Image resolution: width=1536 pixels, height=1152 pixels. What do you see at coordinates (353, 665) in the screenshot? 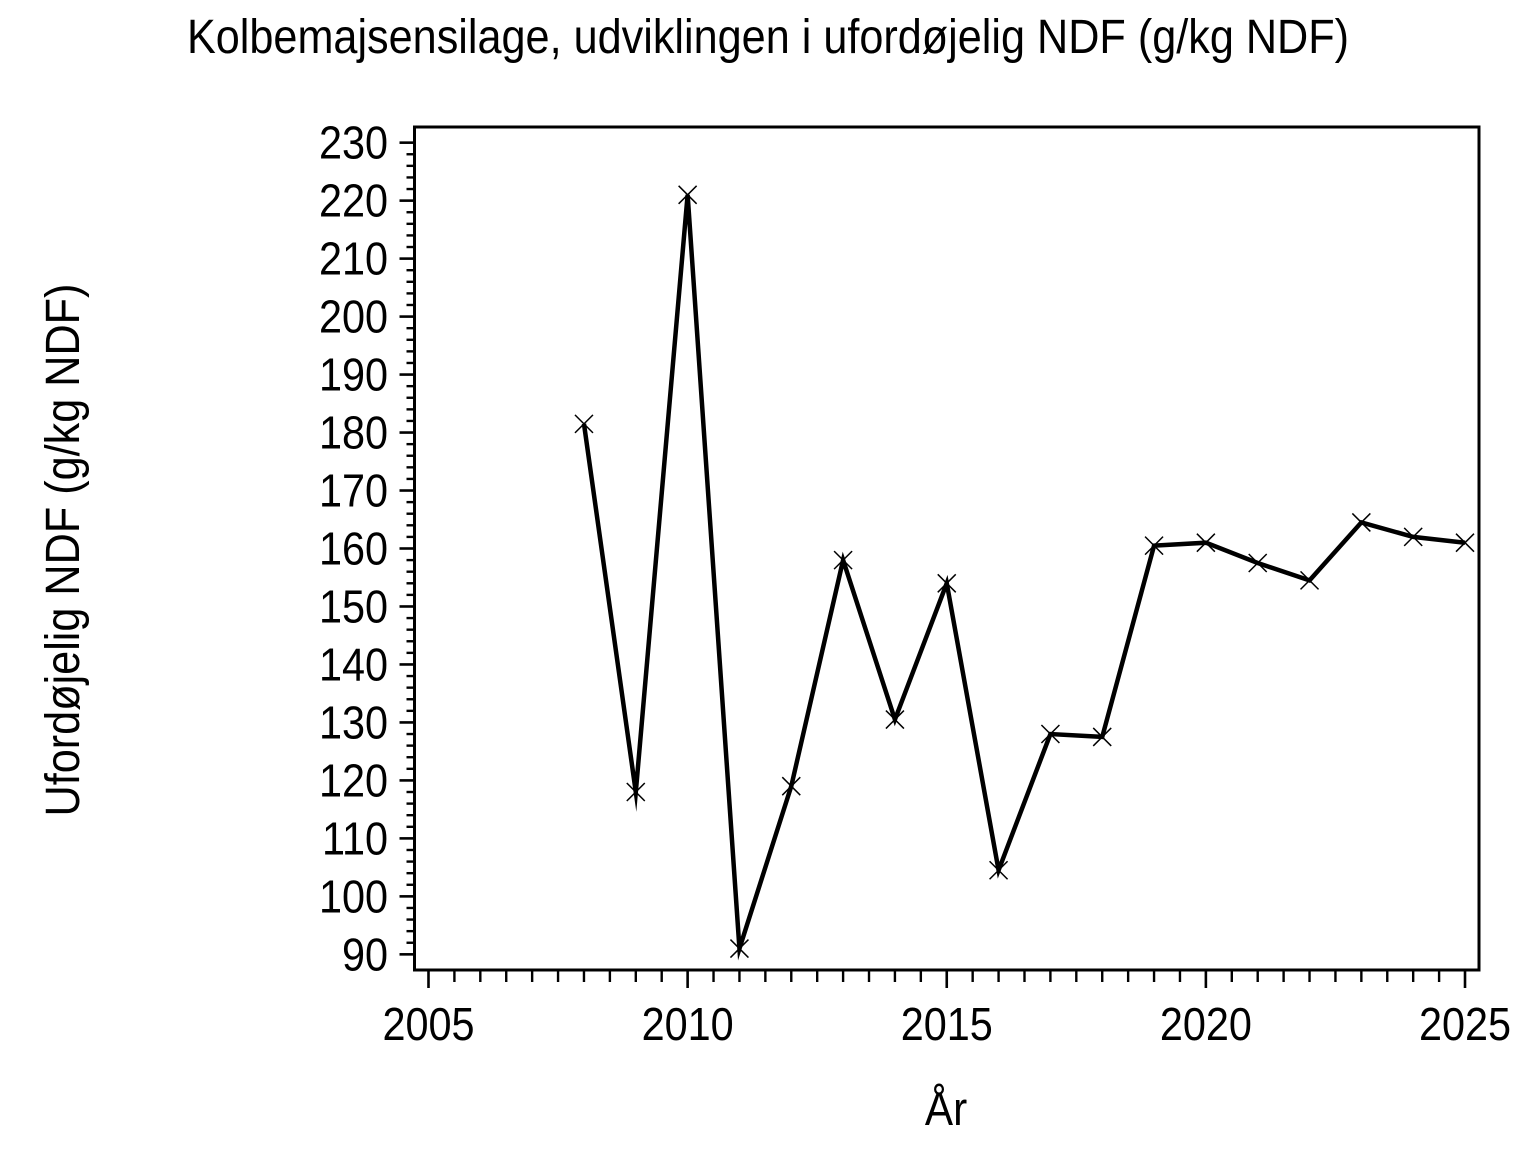
I see `y-tick-label: 140` at bounding box center [353, 665].